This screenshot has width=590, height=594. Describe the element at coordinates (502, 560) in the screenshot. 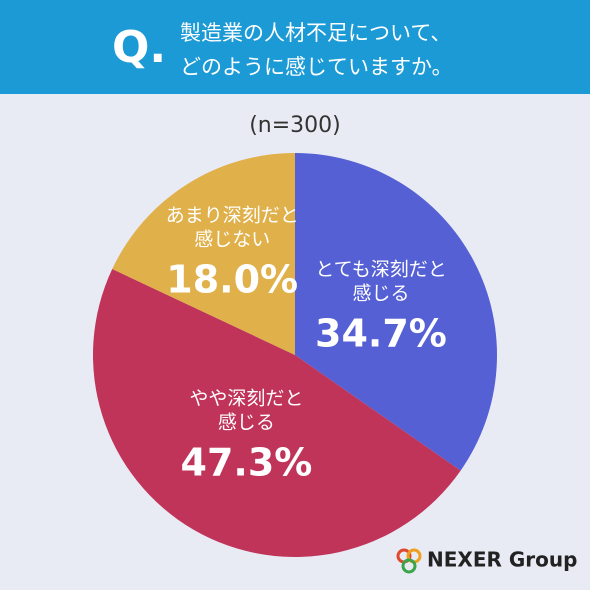

I see `logo-text: NEXER Group` at that location.